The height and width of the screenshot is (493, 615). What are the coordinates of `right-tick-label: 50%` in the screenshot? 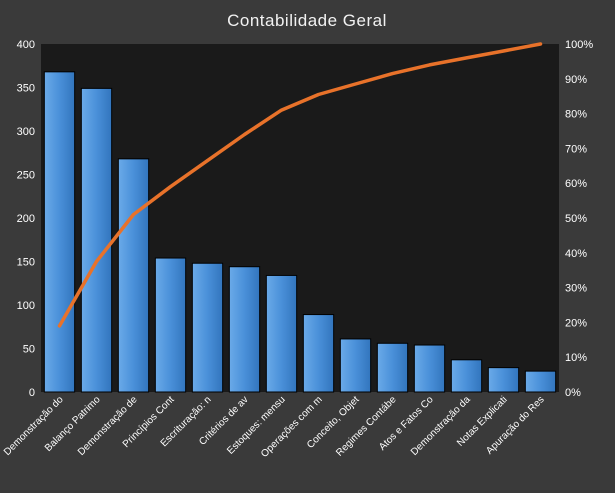 It's located at (576, 219).